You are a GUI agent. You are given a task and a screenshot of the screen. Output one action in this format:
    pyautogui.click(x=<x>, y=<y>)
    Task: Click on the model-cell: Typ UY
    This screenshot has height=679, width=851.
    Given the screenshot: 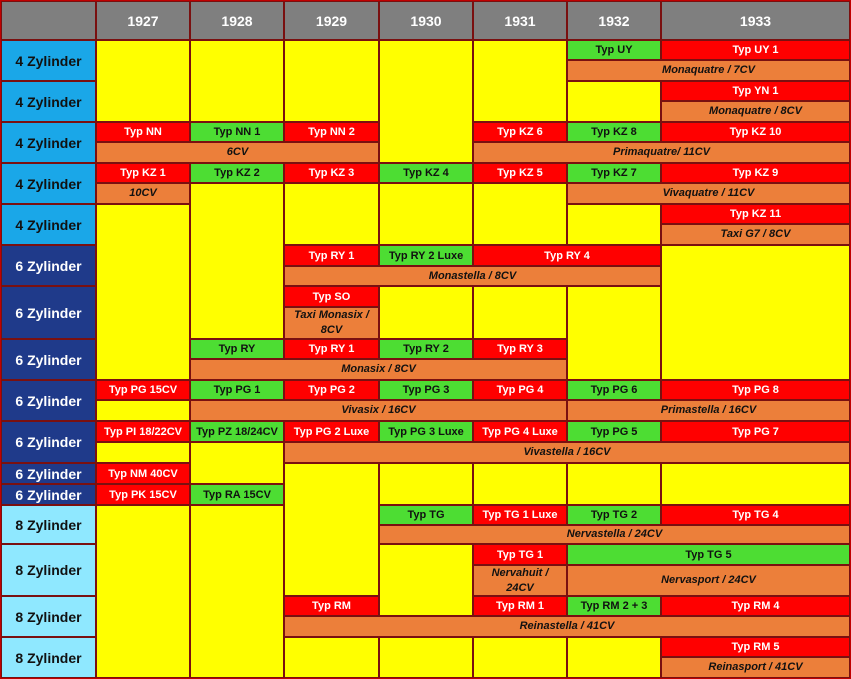 What is the action you would take?
    pyautogui.click(x=614, y=50)
    